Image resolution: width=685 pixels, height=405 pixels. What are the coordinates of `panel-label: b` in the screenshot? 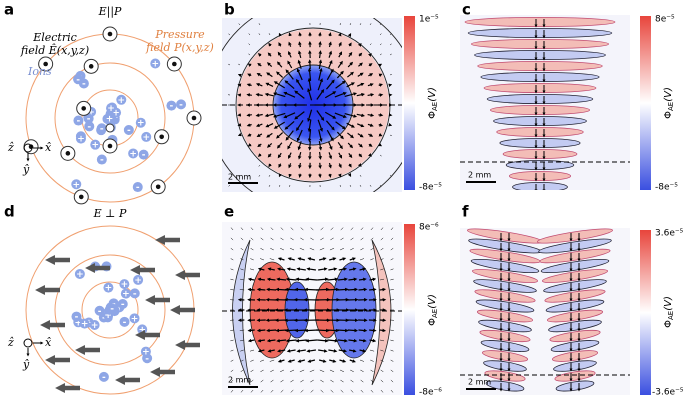 It's located at (229, 10).